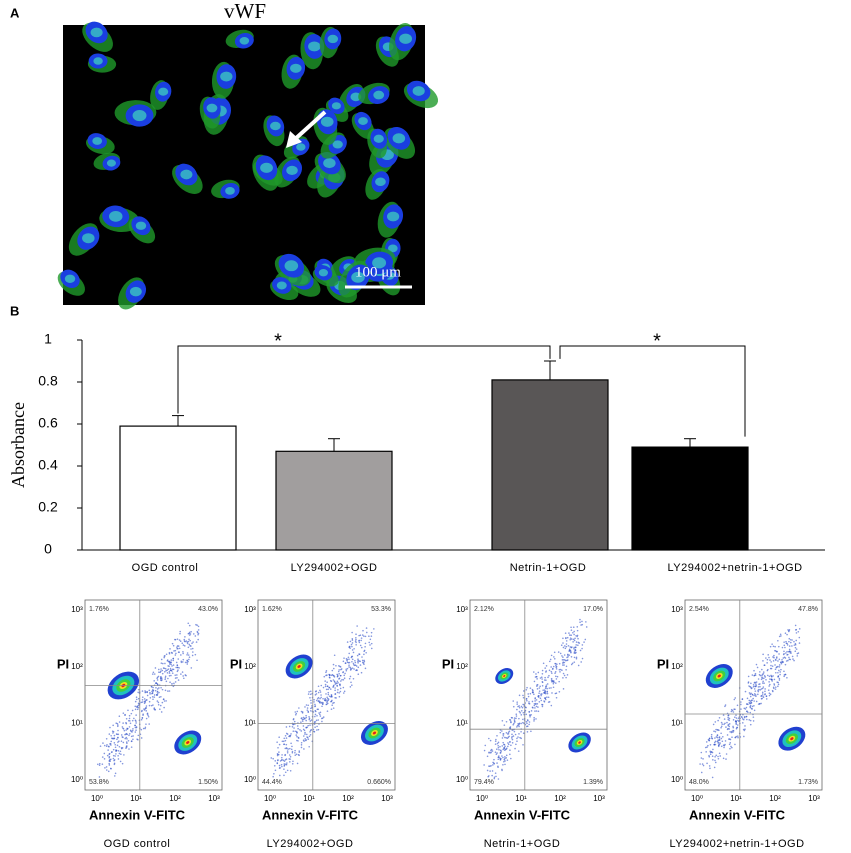 Image resolution: width=851 pixels, height=853 pixels. I want to click on quadrant-percent: 1.39%, so click(593, 782).